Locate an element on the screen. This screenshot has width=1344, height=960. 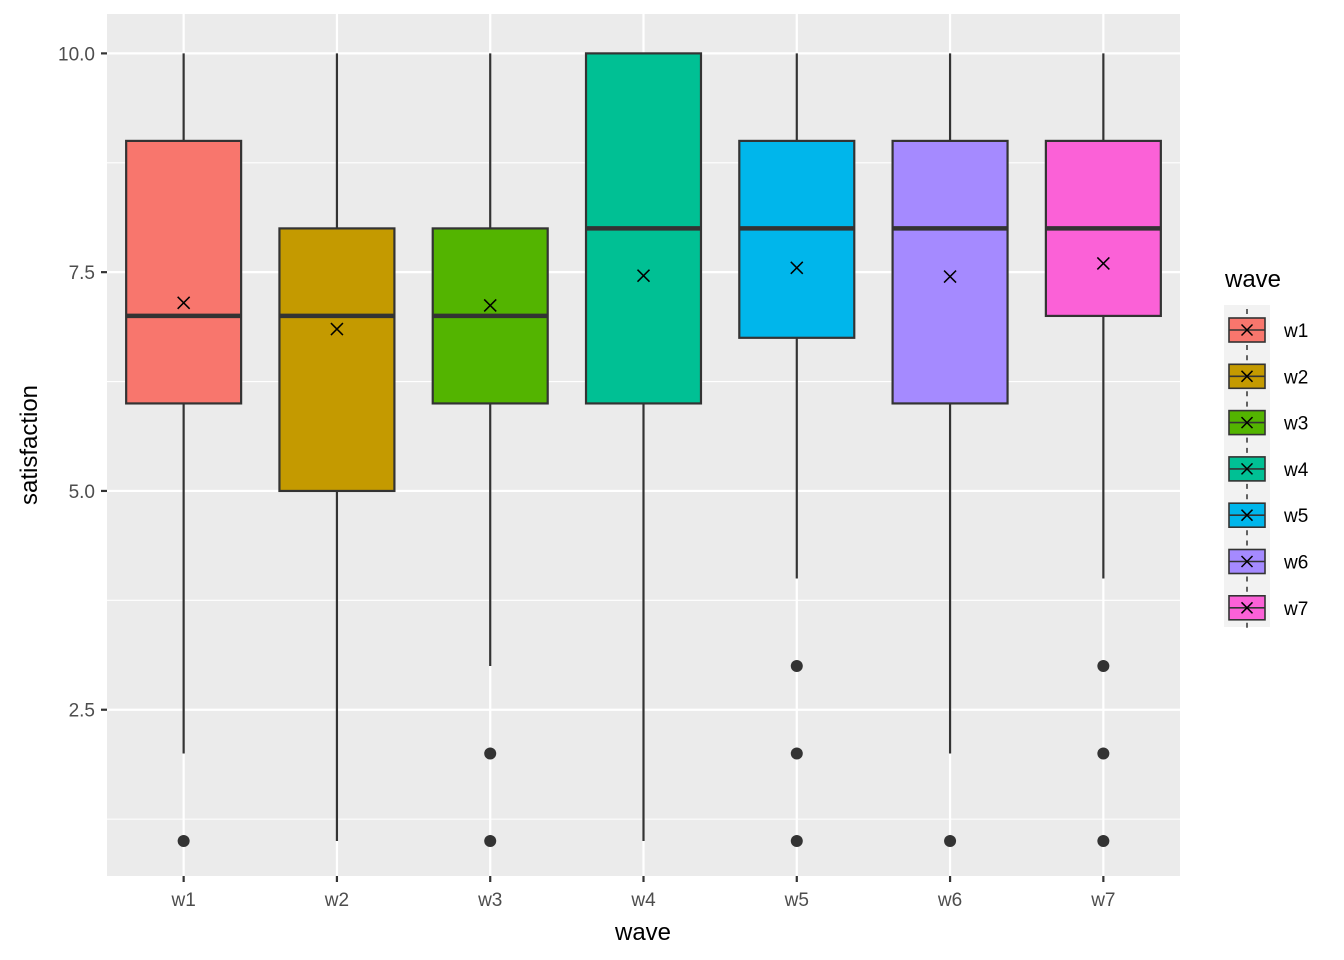
legend-item-w6: w6 is located at coordinates (1268, 561).